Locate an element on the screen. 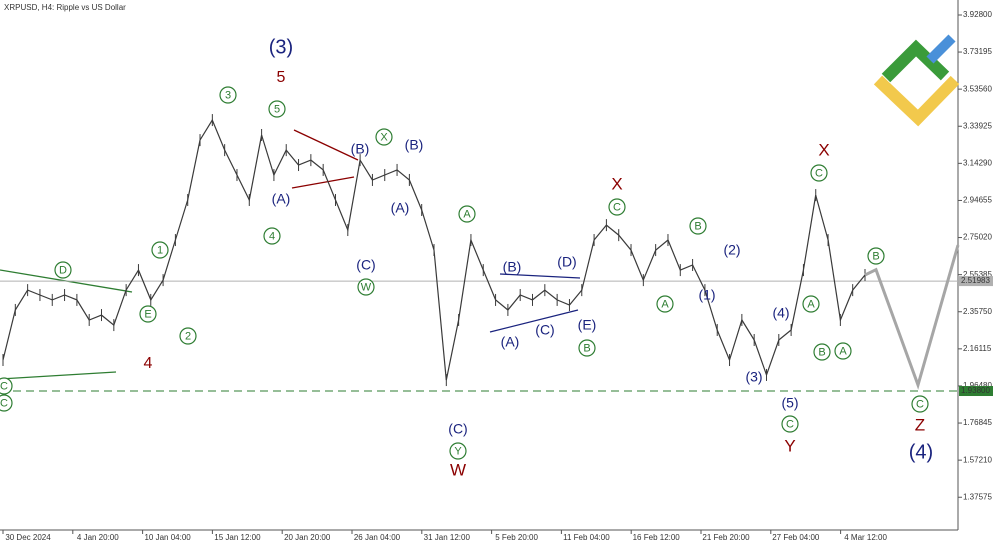 The width and height of the screenshot is (1000, 545). x-tick-label: 16 Feb 12:00 is located at coordinates (657, 537).